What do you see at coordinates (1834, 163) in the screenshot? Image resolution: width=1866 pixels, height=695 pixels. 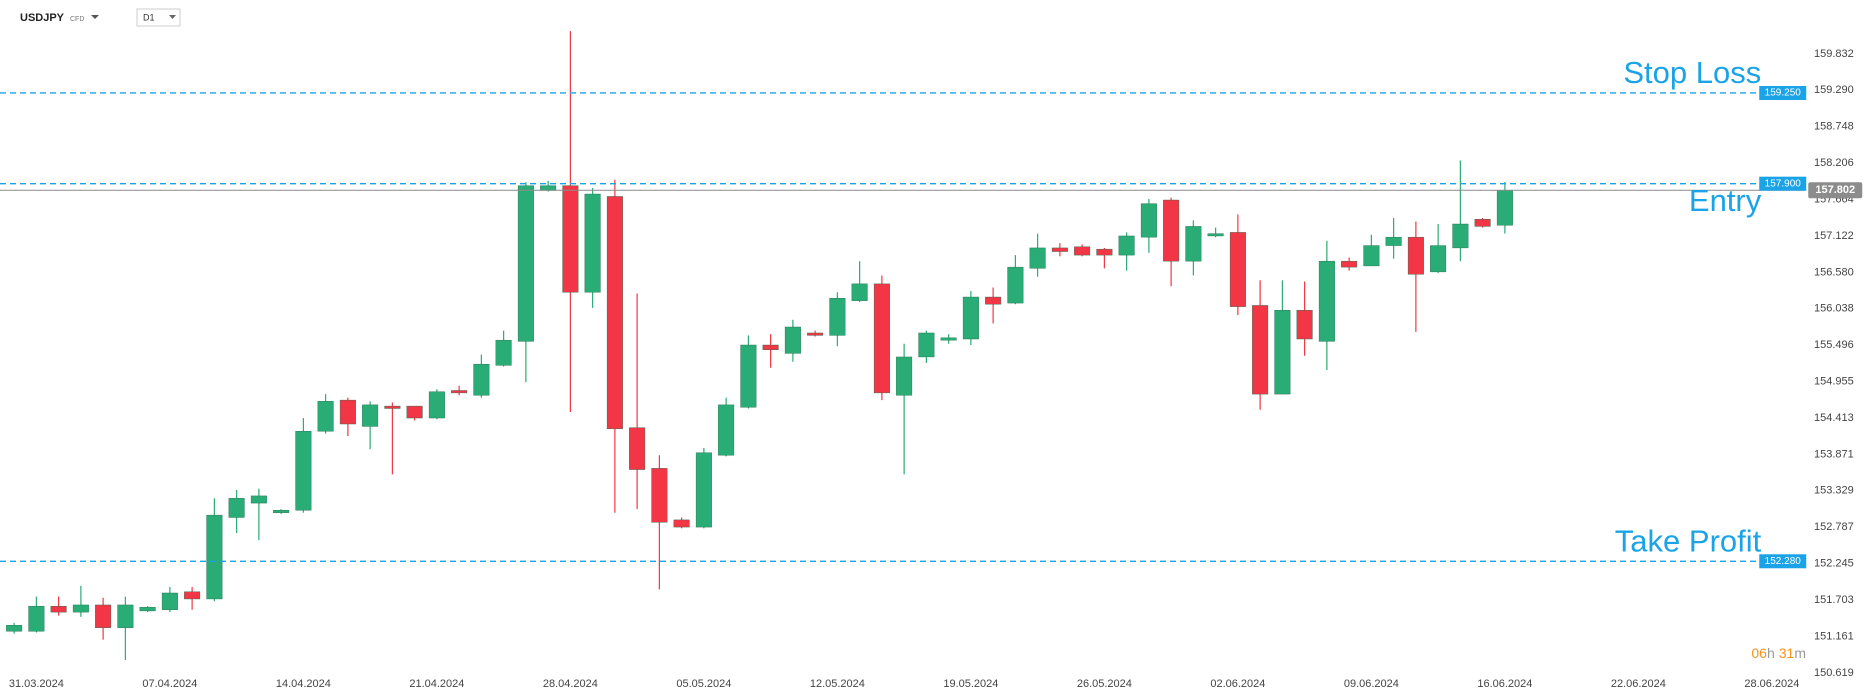 I see `y-tick-label: 158.206` at bounding box center [1834, 163].